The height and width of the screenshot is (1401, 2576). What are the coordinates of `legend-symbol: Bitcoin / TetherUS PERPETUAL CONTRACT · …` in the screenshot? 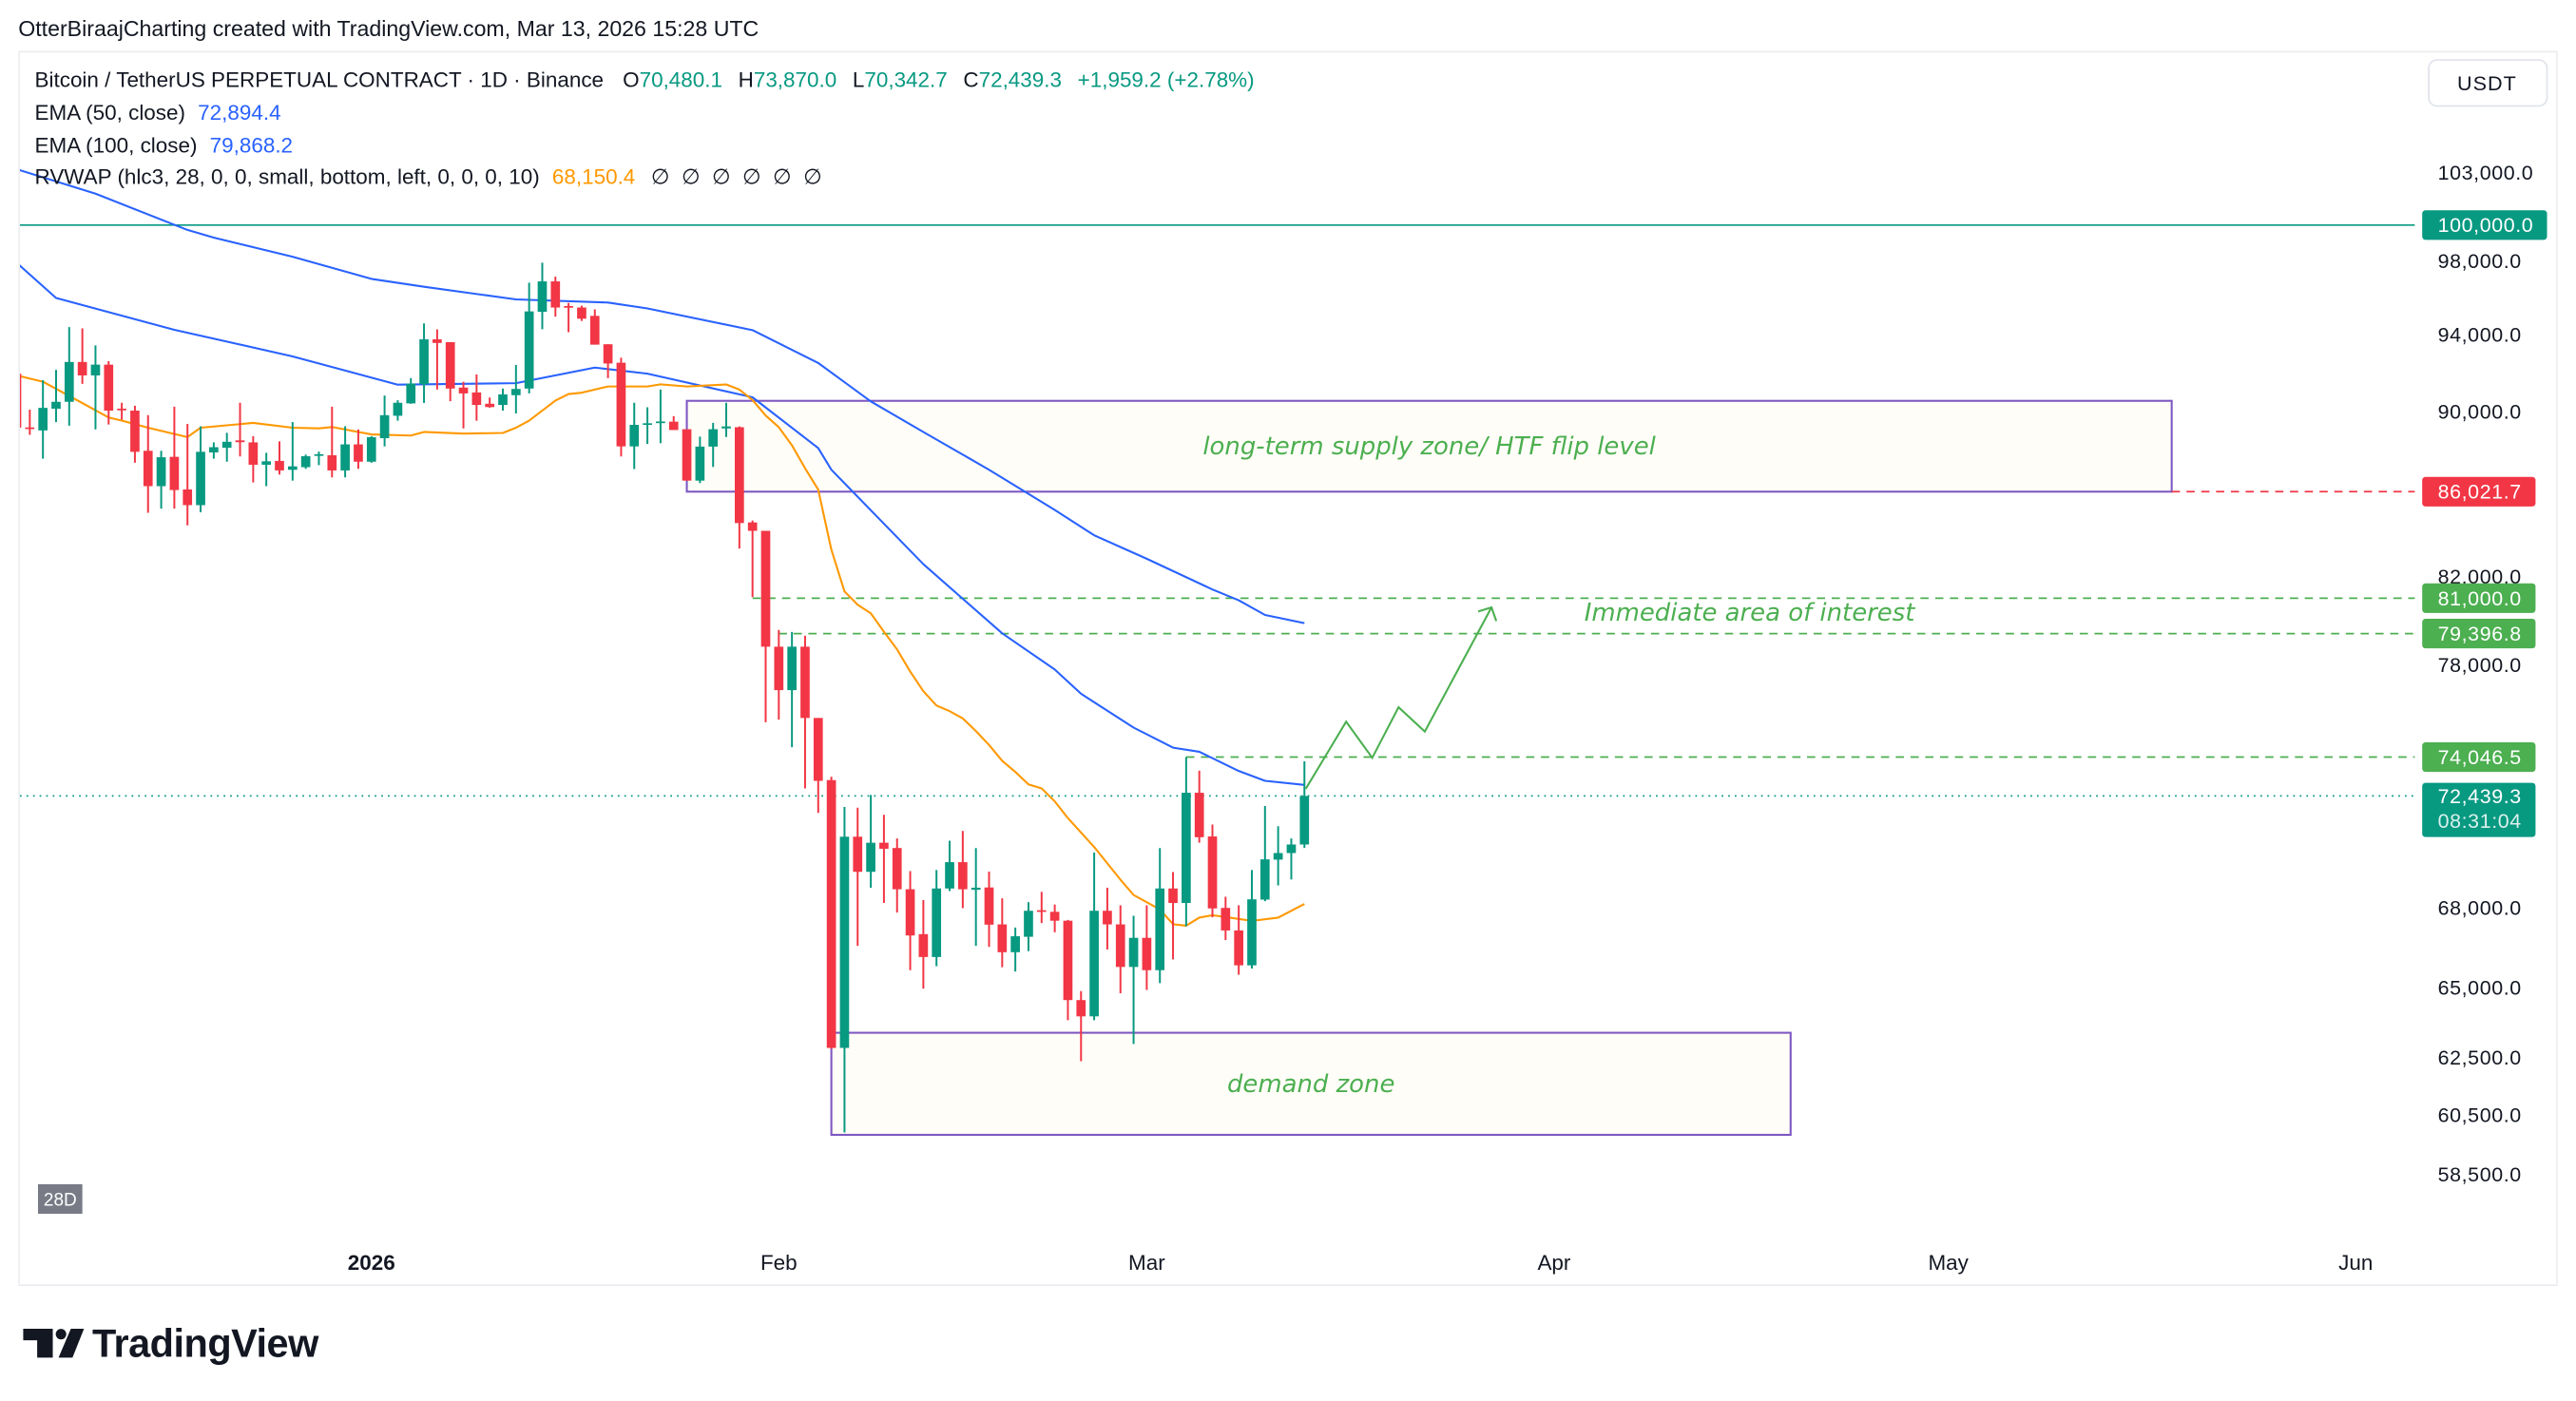 It's located at (320, 80).